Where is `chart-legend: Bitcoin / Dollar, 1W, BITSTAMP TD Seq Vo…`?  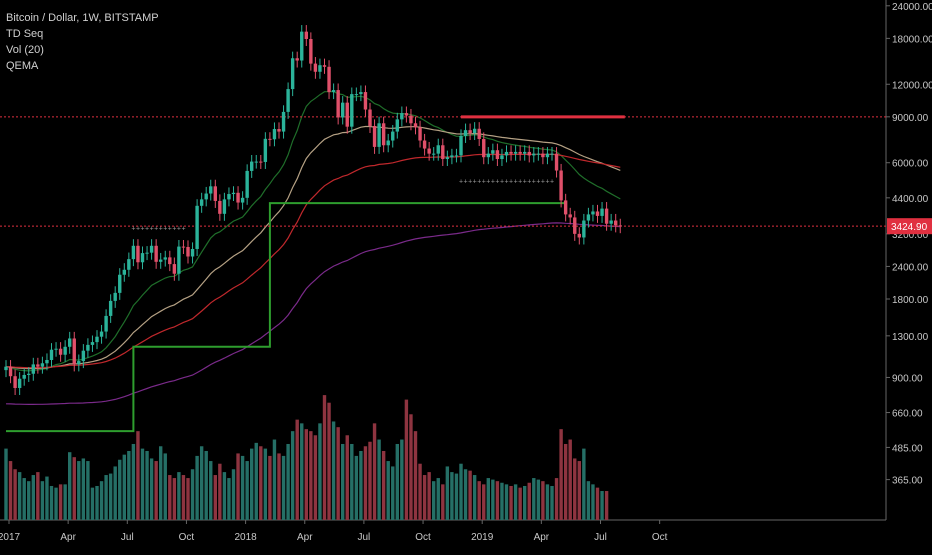 chart-legend: Bitcoin / Dollar, 1W, BITSTAMP TD Seq Vo… is located at coordinates (82, 42).